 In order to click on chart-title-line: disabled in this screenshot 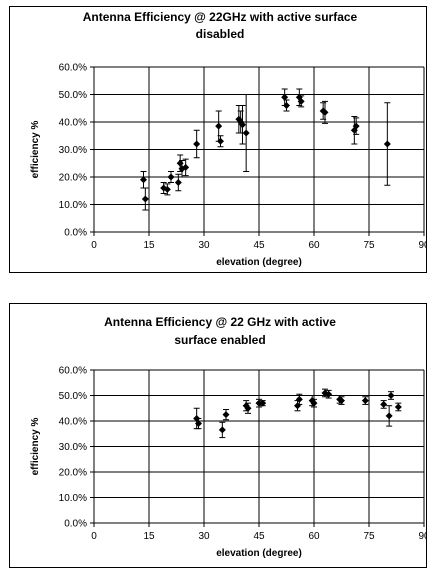, I will do `click(220, 34)`.